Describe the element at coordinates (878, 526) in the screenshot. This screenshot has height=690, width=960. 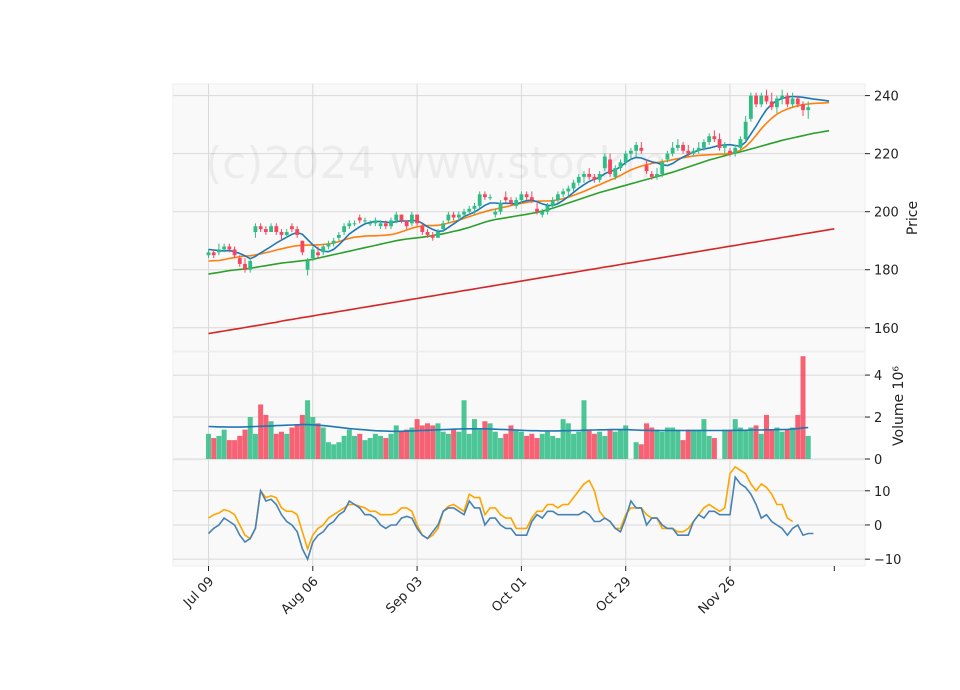
I see `osc-tick-label: 0` at that location.